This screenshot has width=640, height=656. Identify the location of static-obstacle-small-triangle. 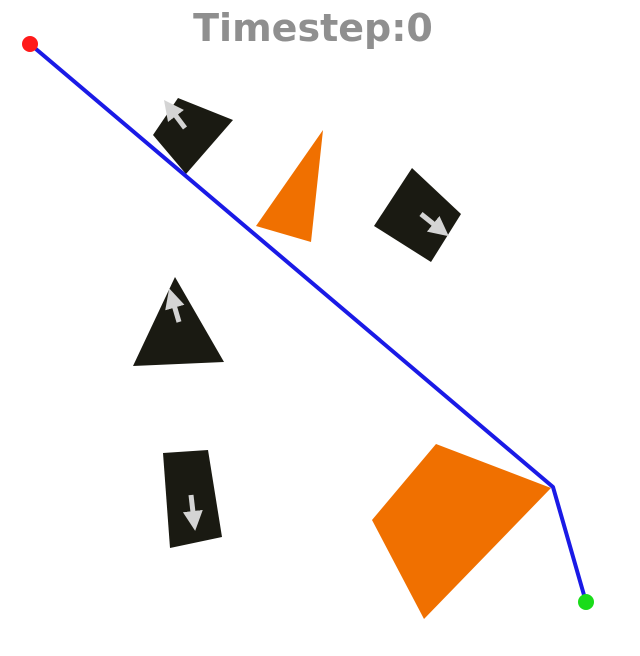
(289, 186).